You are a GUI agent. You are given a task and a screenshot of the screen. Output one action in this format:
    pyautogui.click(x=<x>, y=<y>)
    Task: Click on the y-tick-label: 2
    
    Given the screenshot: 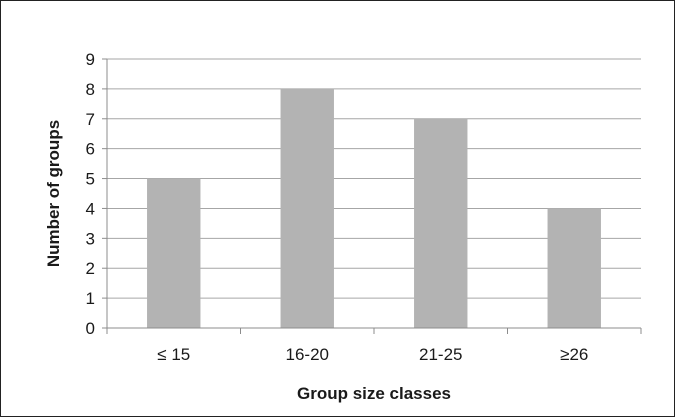 What is the action you would take?
    pyautogui.click(x=90, y=268)
    